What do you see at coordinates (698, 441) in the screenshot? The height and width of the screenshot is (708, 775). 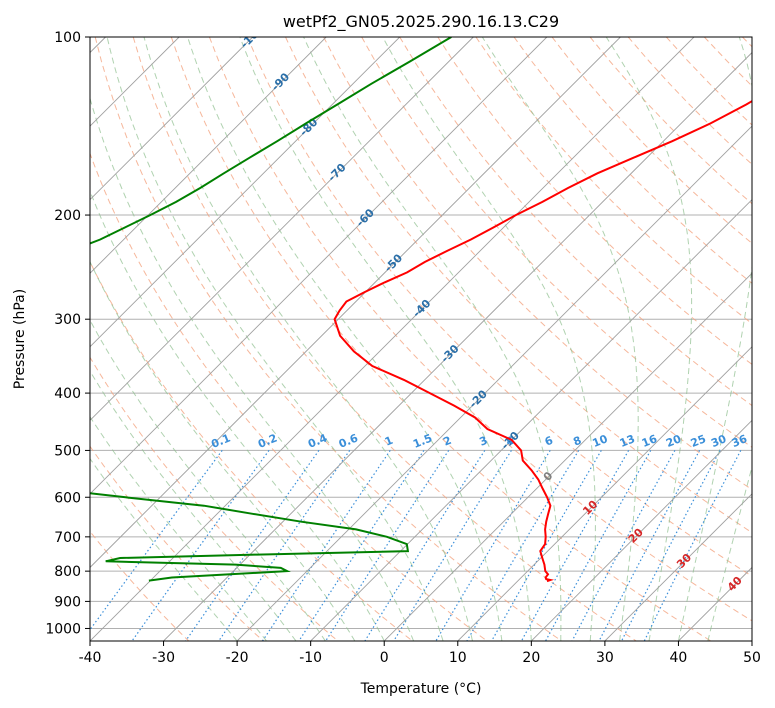 I see `mixing-ratio-label: 25` at bounding box center [698, 441].